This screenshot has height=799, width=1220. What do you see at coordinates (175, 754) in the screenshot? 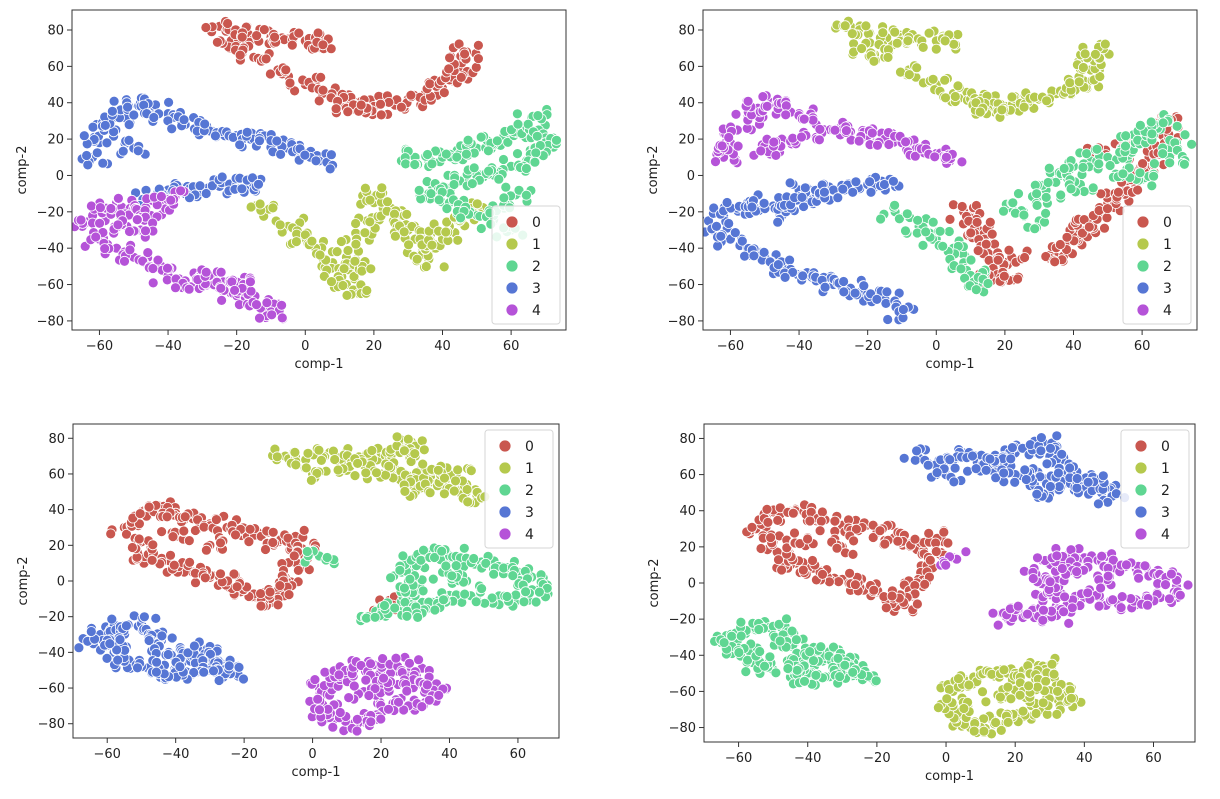
I see `x-tick-label: −40` at bounding box center [175, 754].